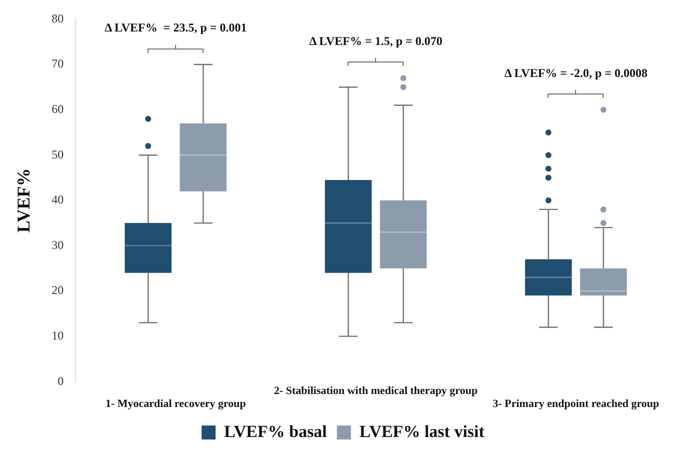 The image size is (682, 457). I want to click on y-tick-label: 30, so click(58, 245).